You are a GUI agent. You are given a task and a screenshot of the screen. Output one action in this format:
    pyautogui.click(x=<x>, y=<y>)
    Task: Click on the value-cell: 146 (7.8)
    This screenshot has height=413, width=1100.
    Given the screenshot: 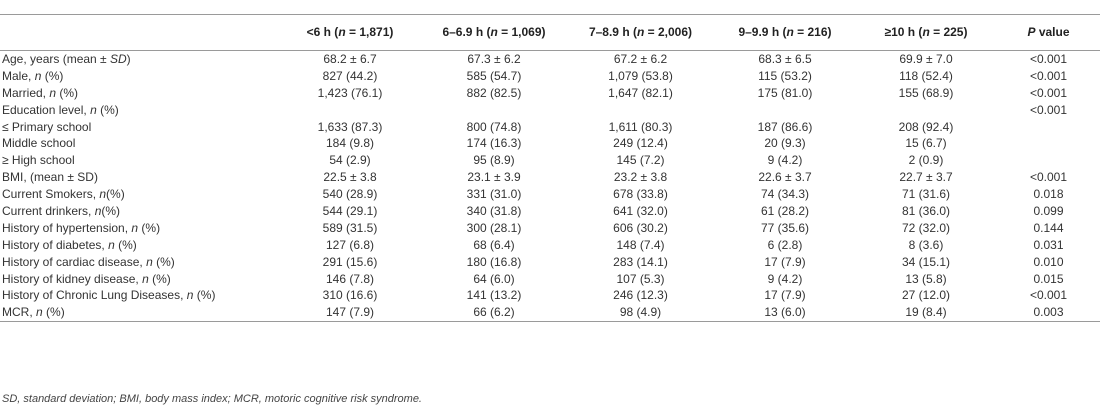 What is the action you would take?
    pyautogui.click(x=350, y=278)
    